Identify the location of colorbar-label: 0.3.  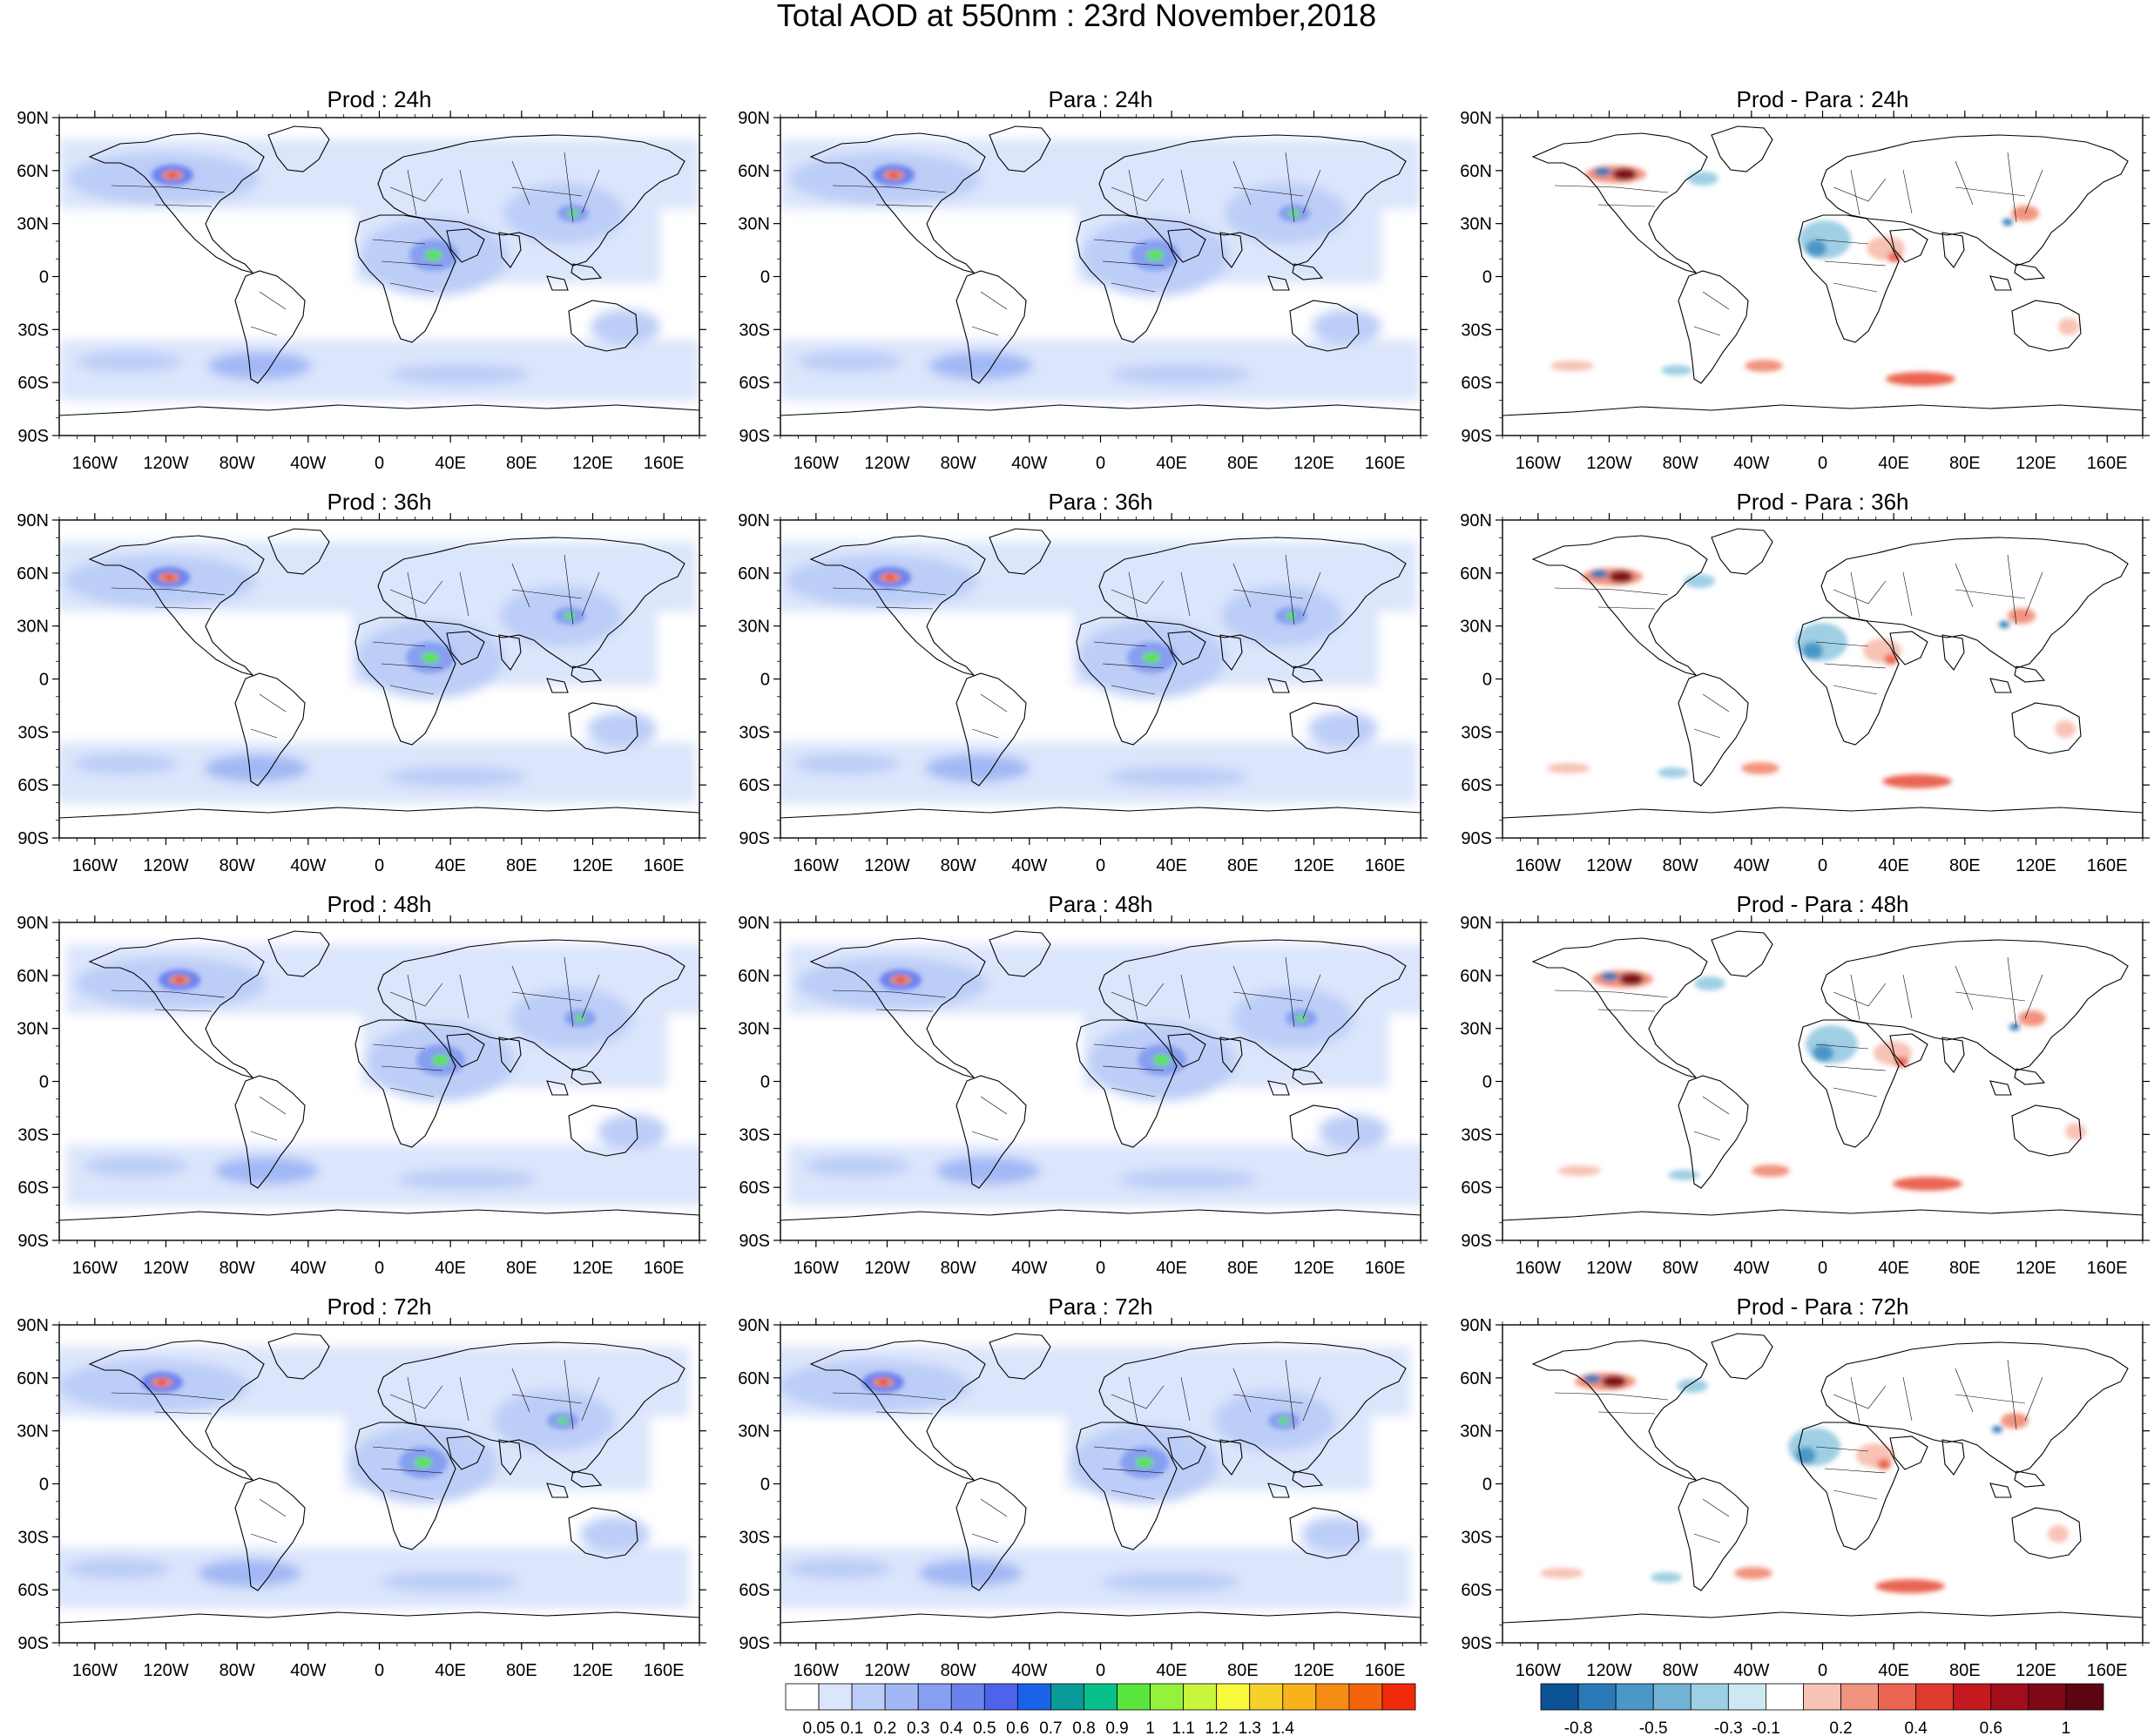
(918, 1727).